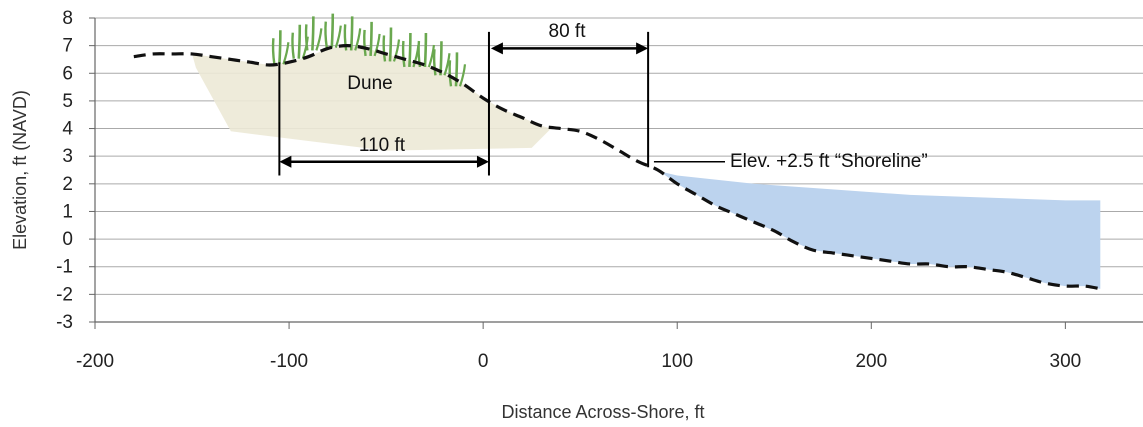 The image size is (1143, 427). What do you see at coordinates (289, 361) in the screenshot?
I see `x-tick-label: -100` at bounding box center [289, 361].